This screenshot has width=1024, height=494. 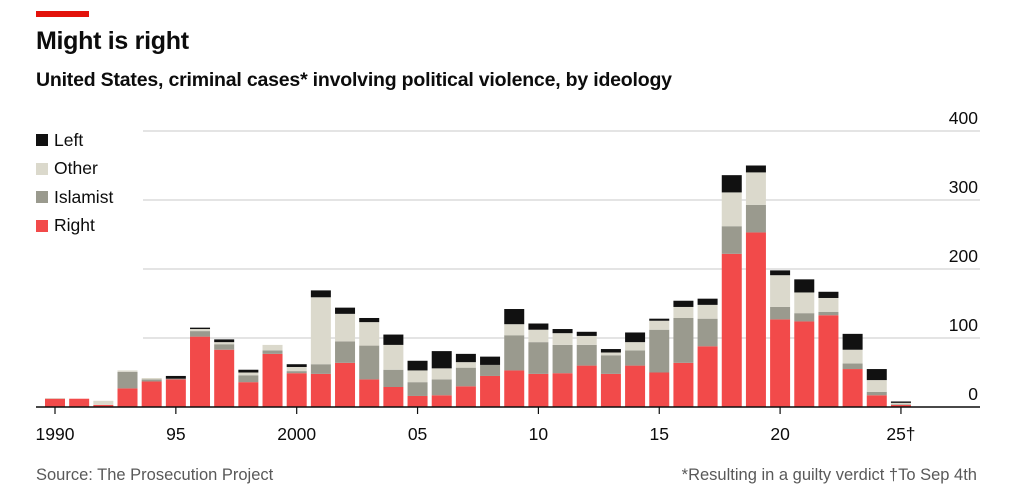 I want to click on legend-label: Right, so click(x=74, y=225).